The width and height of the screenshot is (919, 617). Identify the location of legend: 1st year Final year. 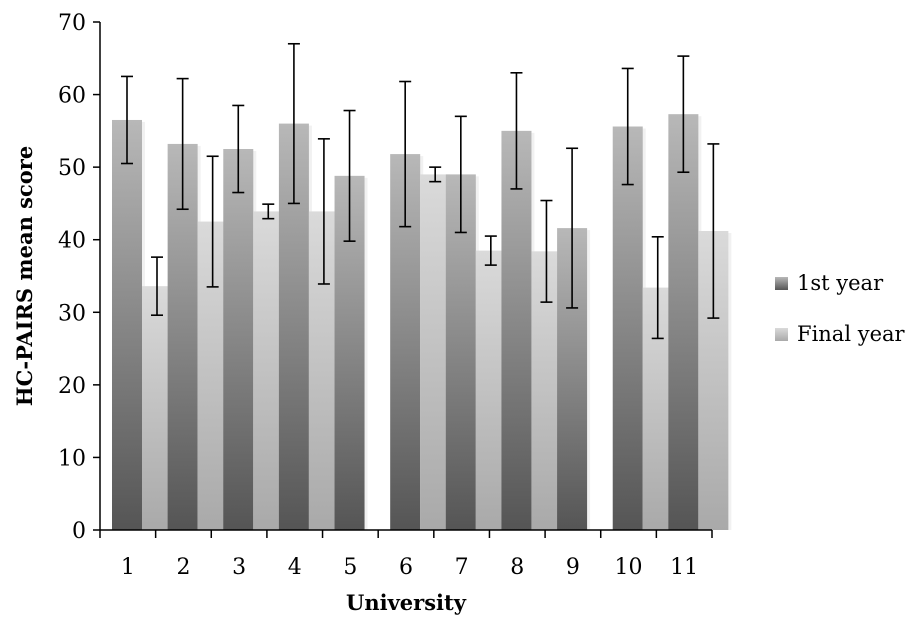
(840, 308).